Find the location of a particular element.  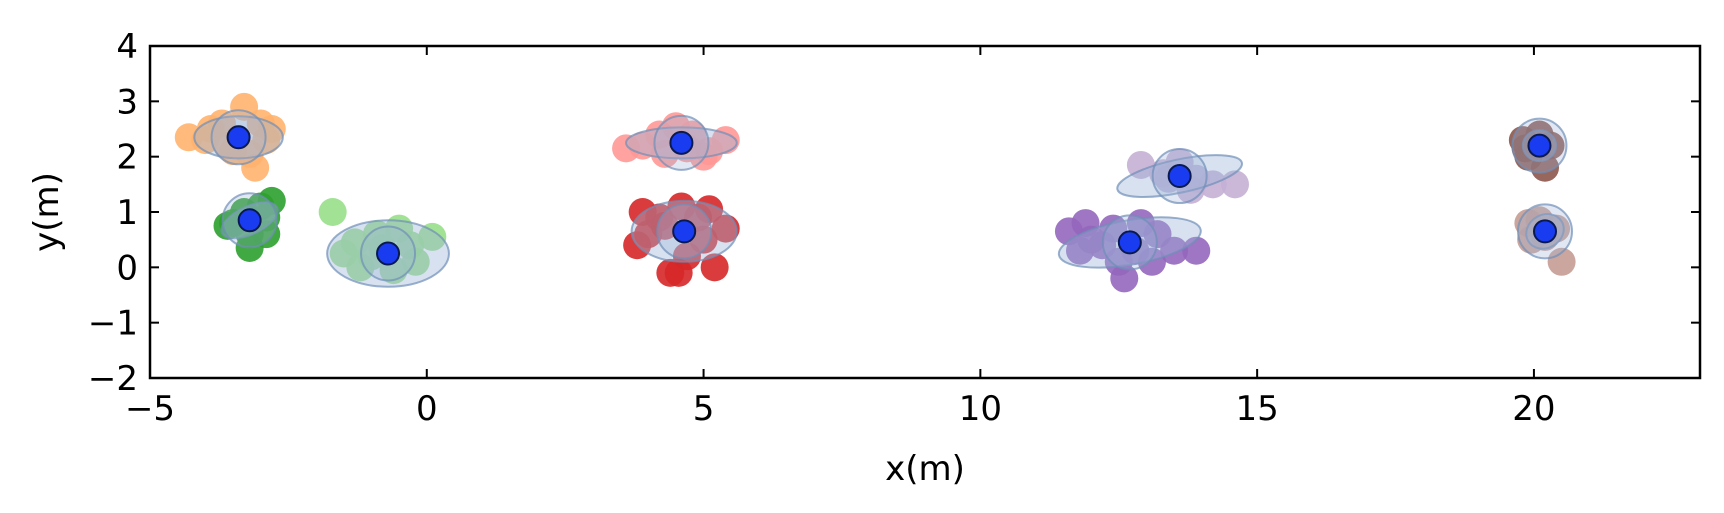

y-axis-label: y(m) is located at coordinates (47, 212).